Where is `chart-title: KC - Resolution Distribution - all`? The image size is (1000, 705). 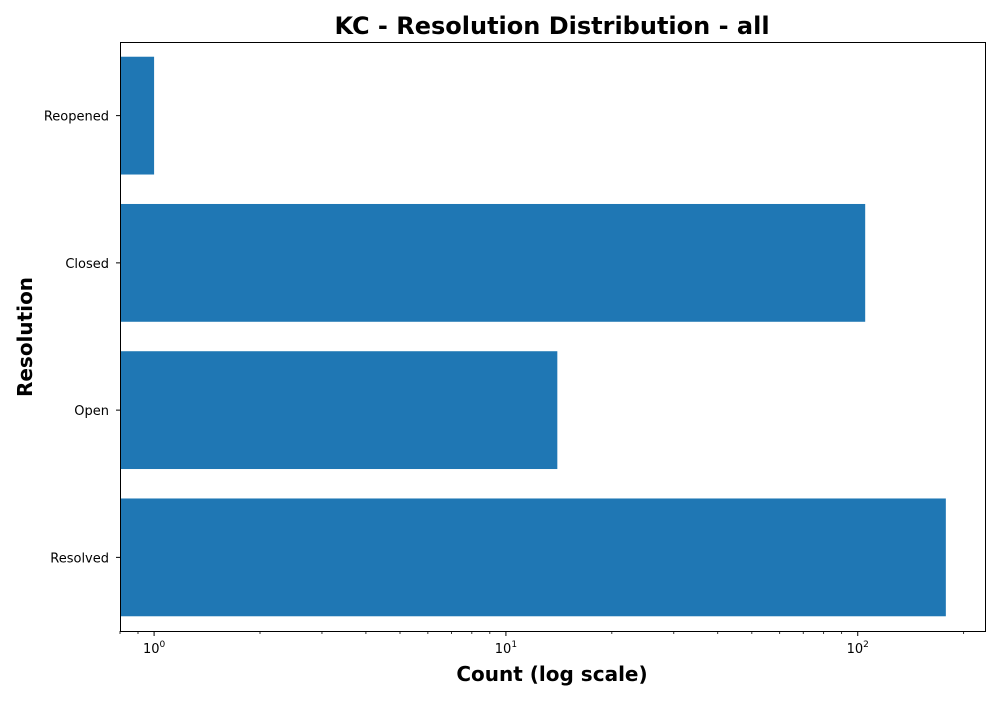 chart-title: KC - Resolution Distribution - all is located at coordinates (551, 26).